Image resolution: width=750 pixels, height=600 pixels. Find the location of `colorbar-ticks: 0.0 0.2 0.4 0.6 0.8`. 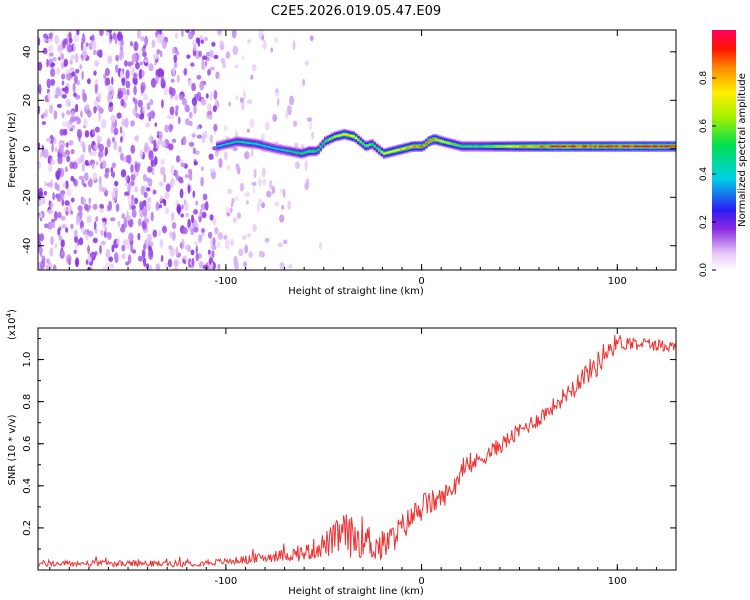

colorbar-ticks: 0.0 0.2 0.4 0.6 0.8 is located at coordinates (707, 174).